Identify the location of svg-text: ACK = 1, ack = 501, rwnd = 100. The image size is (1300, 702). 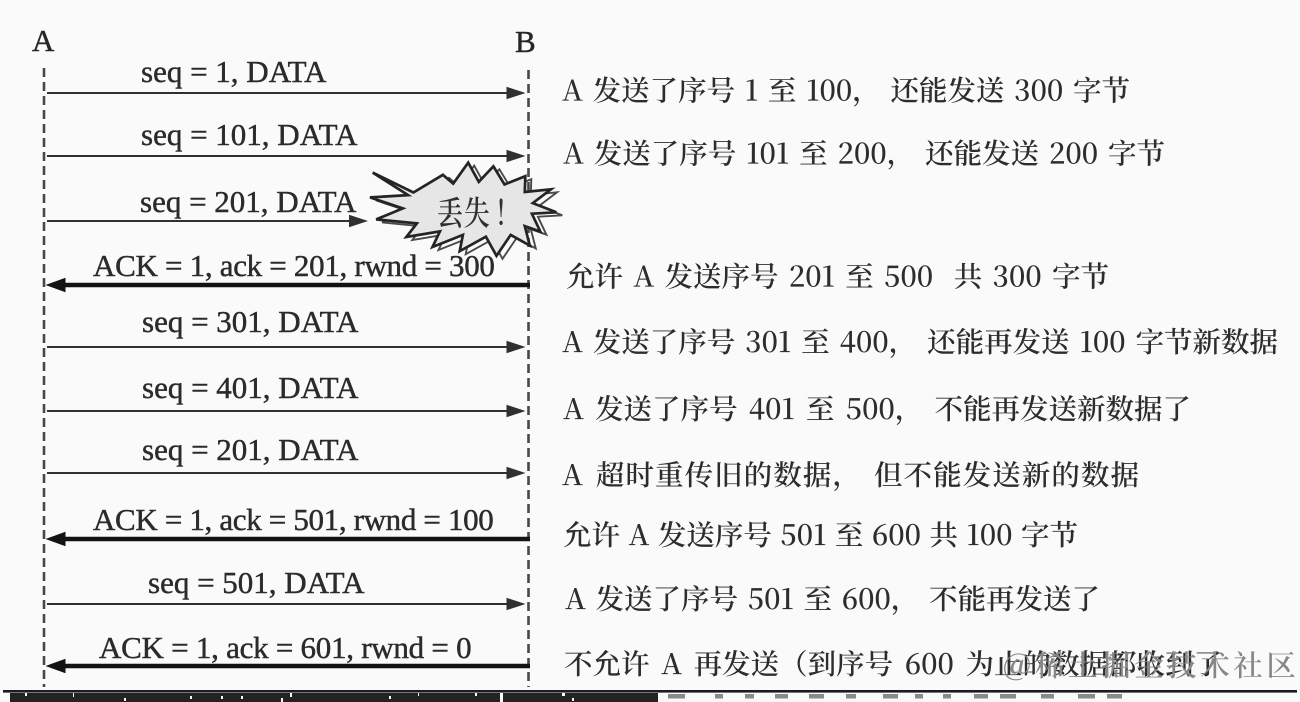
(293, 519).